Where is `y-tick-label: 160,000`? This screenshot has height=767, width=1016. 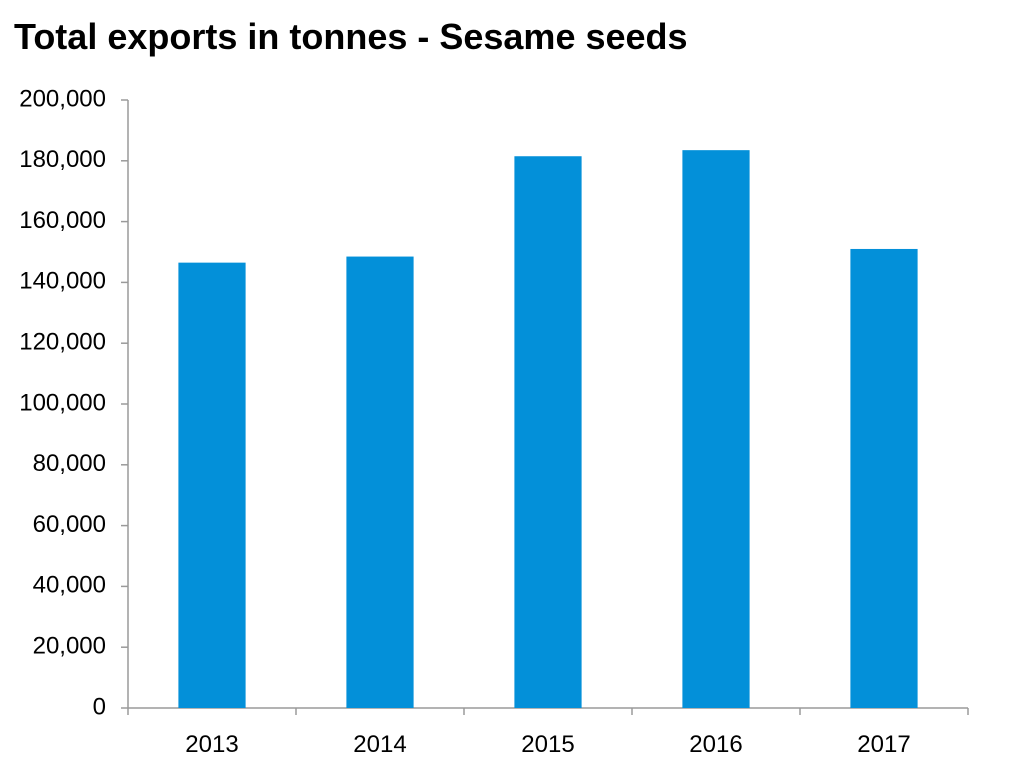
y-tick-label: 160,000 is located at coordinates (62, 220).